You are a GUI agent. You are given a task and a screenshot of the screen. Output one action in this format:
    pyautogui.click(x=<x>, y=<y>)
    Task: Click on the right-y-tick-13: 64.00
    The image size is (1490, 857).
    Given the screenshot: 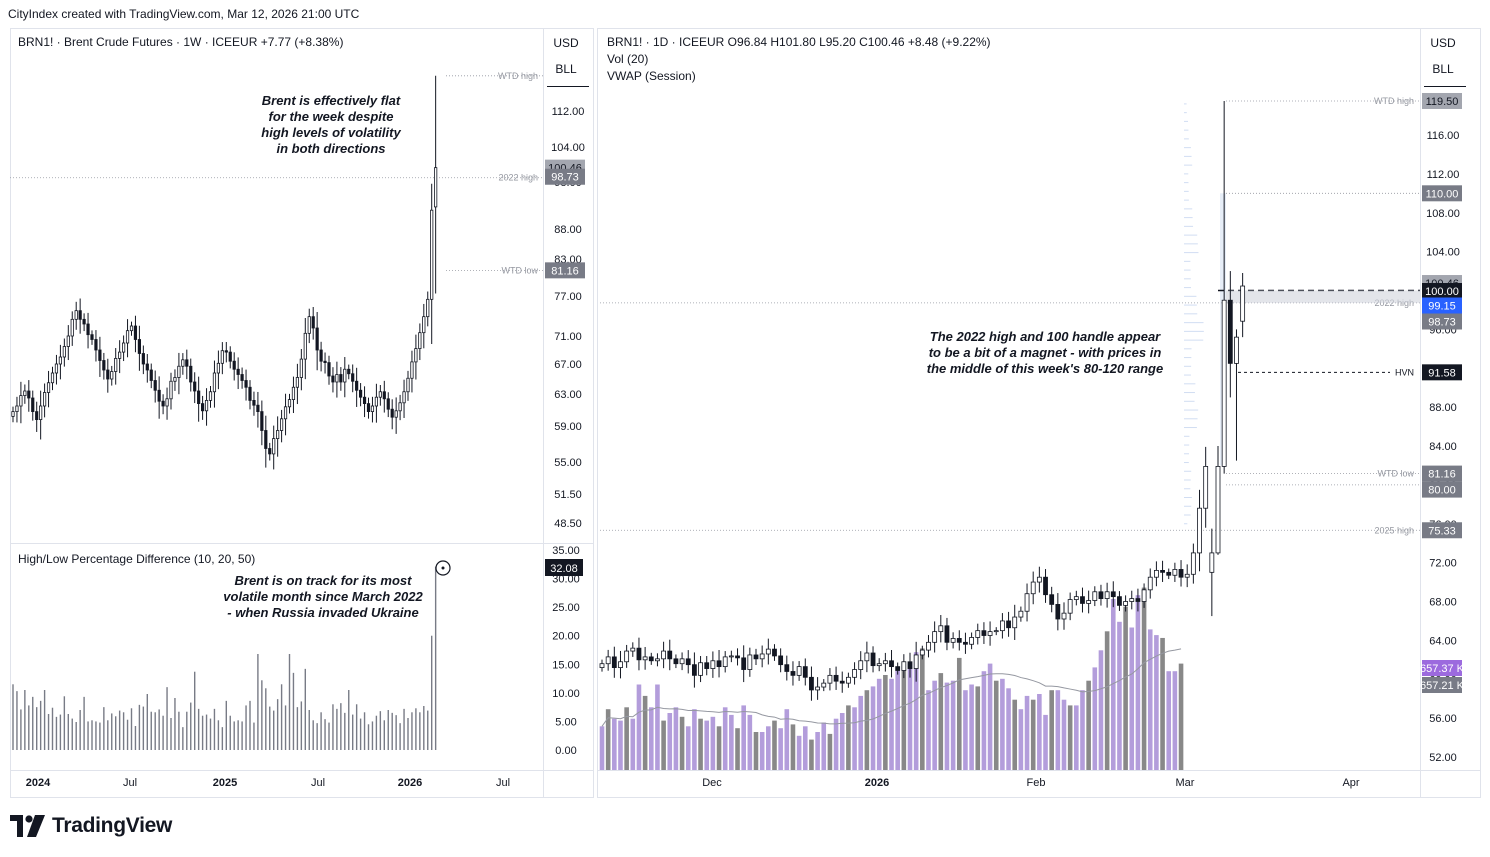 What is the action you would take?
    pyautogui.click(x=1443, y=641)
    